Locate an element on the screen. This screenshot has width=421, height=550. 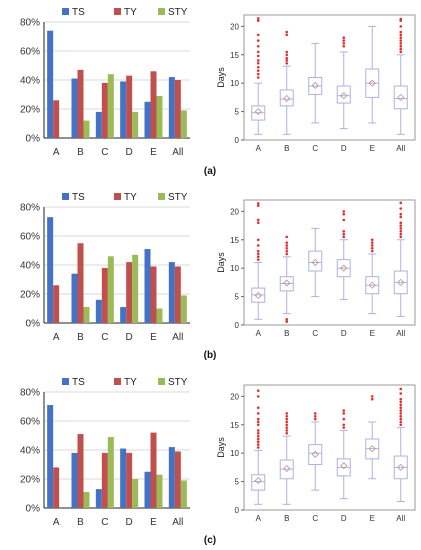
legend-swatch-ts is located at coordinates (65, 196).